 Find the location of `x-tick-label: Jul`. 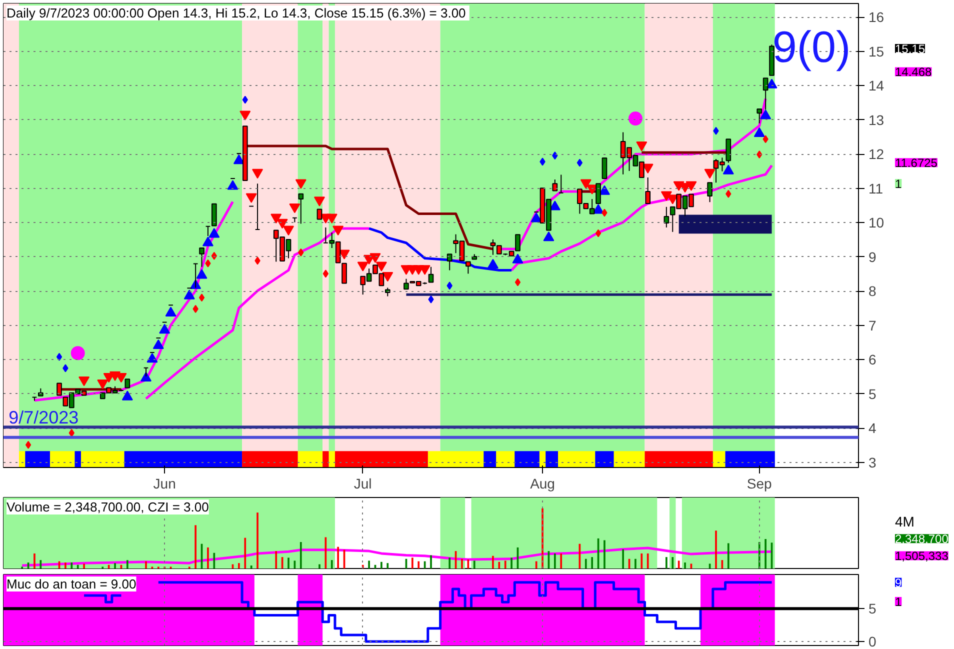

x-tick-label: Jul is located at coordinates (363, 484).